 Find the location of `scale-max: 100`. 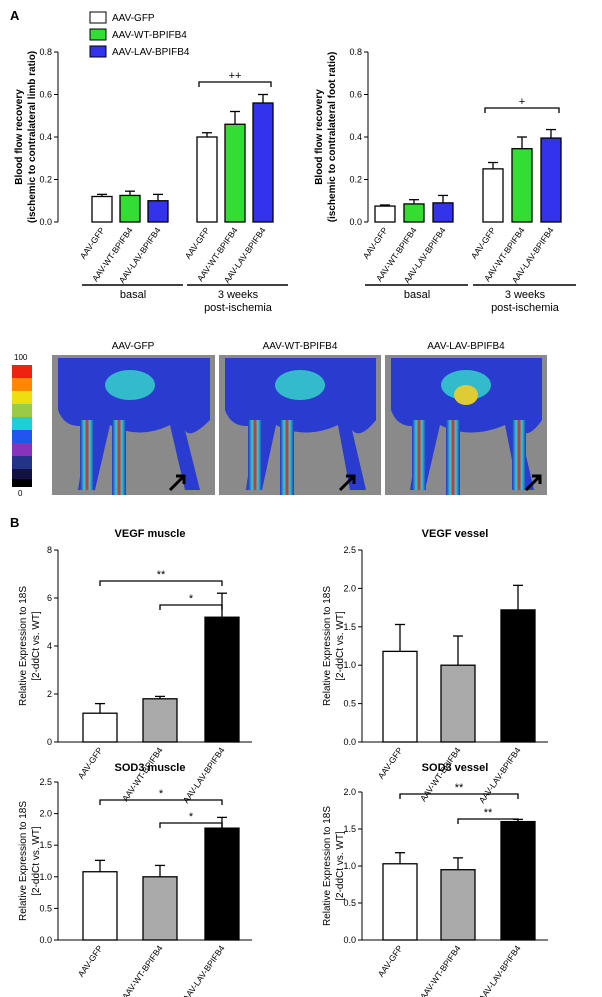

scale-max: 100 is located at coordinates (21, 357).